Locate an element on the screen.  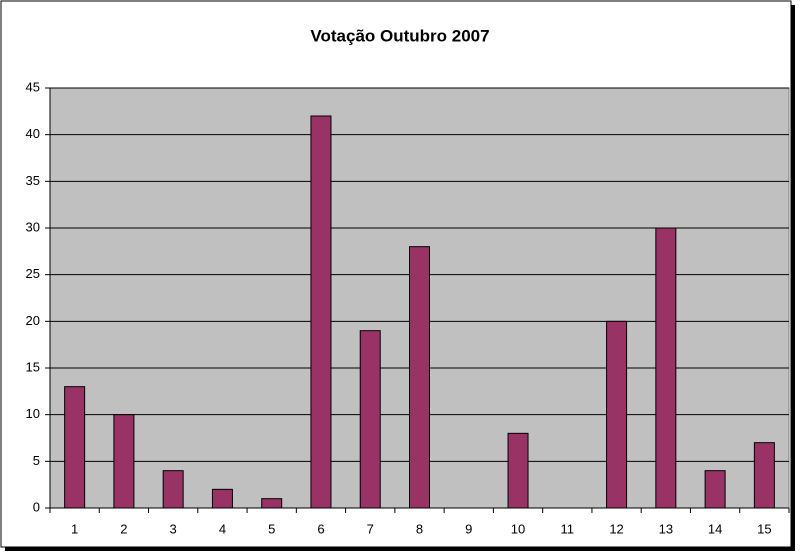
x-tick-label: 3 is located at coordinates (173, 528).